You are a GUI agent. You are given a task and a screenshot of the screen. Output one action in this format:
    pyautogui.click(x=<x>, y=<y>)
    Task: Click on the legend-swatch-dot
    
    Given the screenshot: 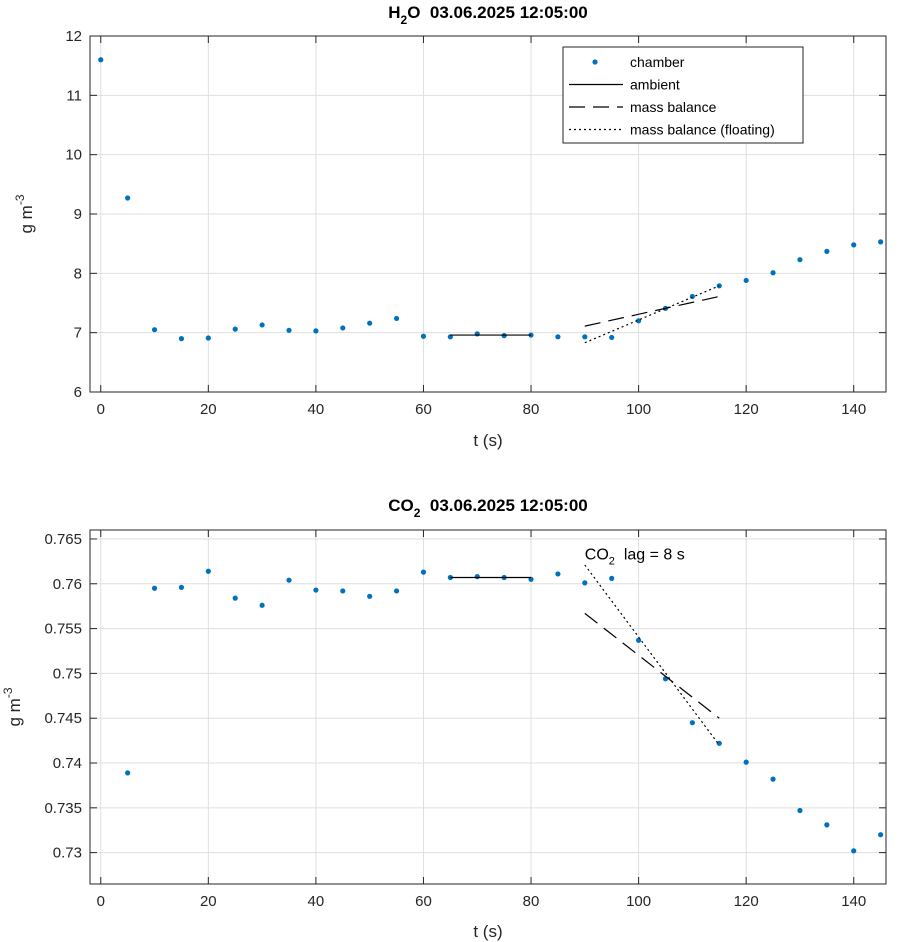 What is the action you would take?
    pyautogui.click(x=595, y=62)
    